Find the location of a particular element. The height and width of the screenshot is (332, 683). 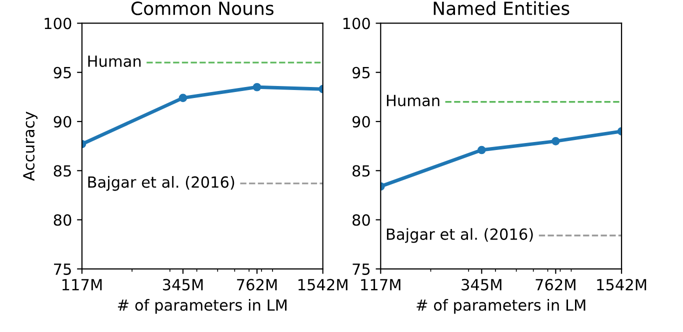

y-axis-title: Accuracy is located at coordinates (30, 146).